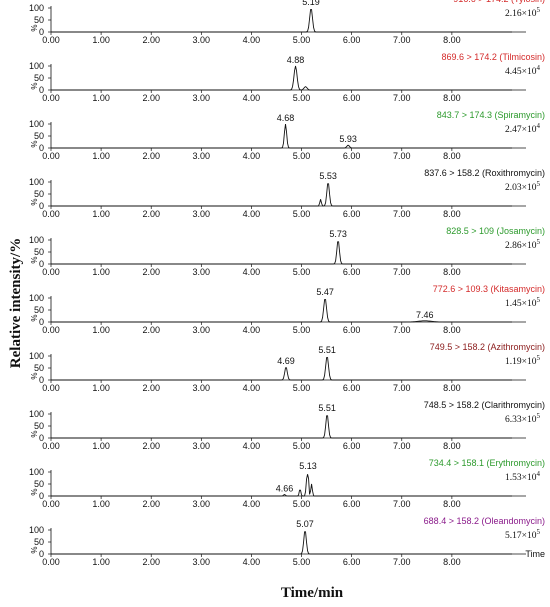 The image size is (550, 607). Describe the element at coordinates (521, 72) in the screenshot. I see `intensity-mantissa: 4.45×10` at that location.